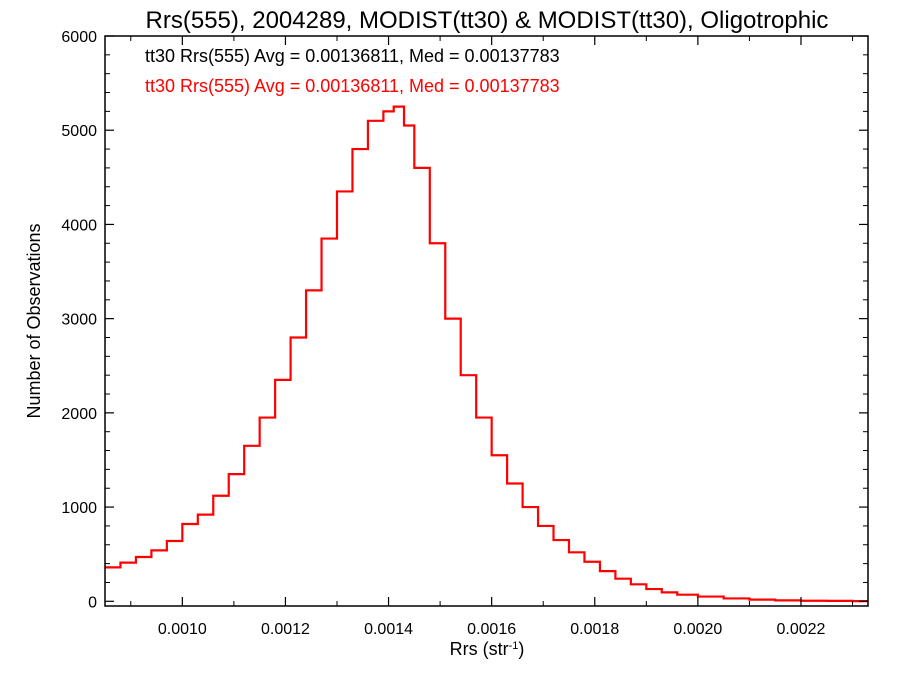 The height and width of the screenshot is (675, 900). I want to click on x-axis-label-main: Rrs (str, so click(479, 649).